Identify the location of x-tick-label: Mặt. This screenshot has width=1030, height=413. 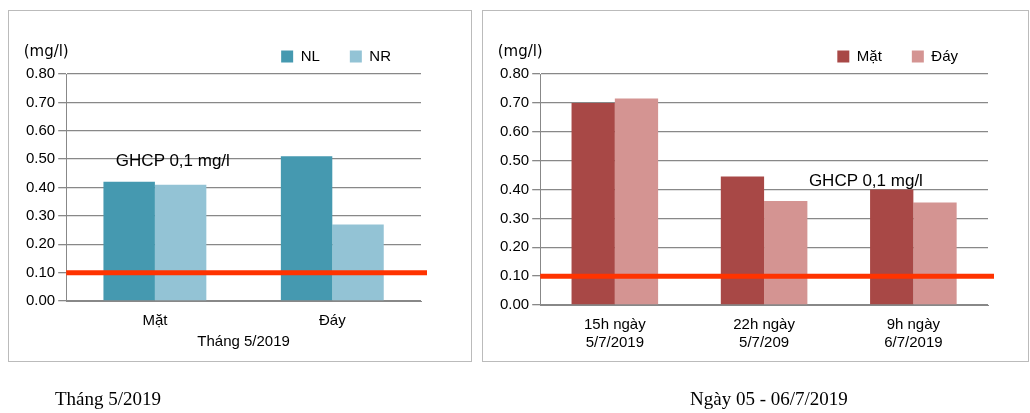
(155, 320).